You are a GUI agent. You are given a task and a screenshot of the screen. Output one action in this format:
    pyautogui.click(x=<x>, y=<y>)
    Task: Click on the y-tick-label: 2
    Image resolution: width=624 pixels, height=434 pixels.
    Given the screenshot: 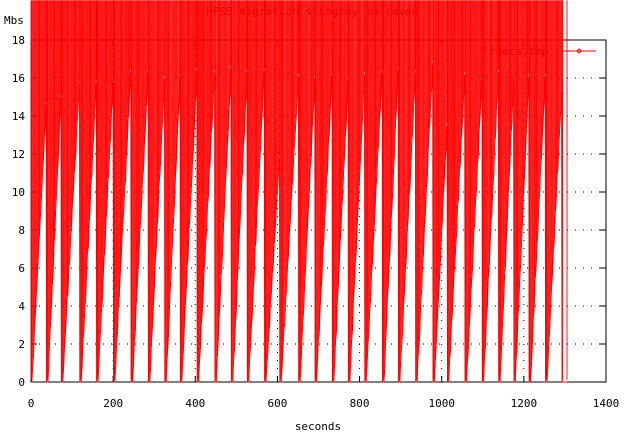 What is the action you would take?
    pyautogui.click(x=21, y=344)
    